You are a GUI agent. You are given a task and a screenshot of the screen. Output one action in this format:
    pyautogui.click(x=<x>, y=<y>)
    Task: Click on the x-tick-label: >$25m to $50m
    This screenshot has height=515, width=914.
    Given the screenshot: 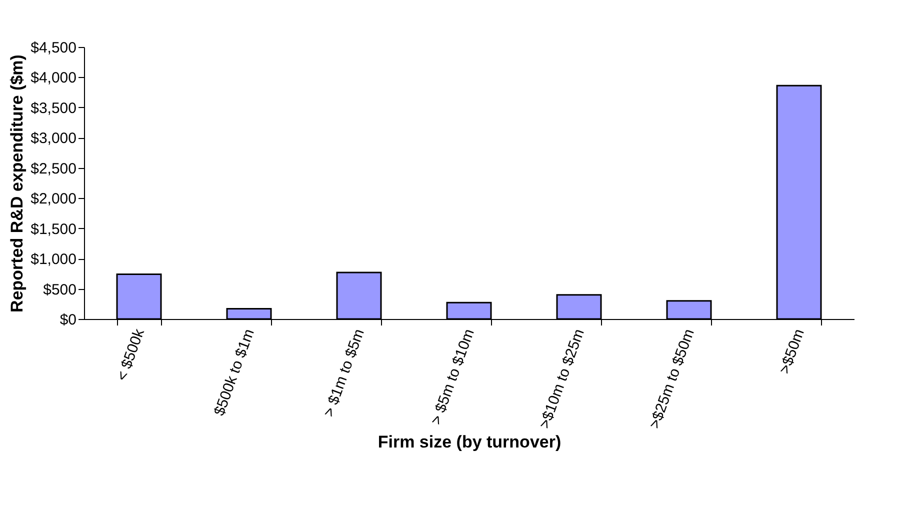 What is the action you would take?
    pyautogui.click(x=672, y=378)
    